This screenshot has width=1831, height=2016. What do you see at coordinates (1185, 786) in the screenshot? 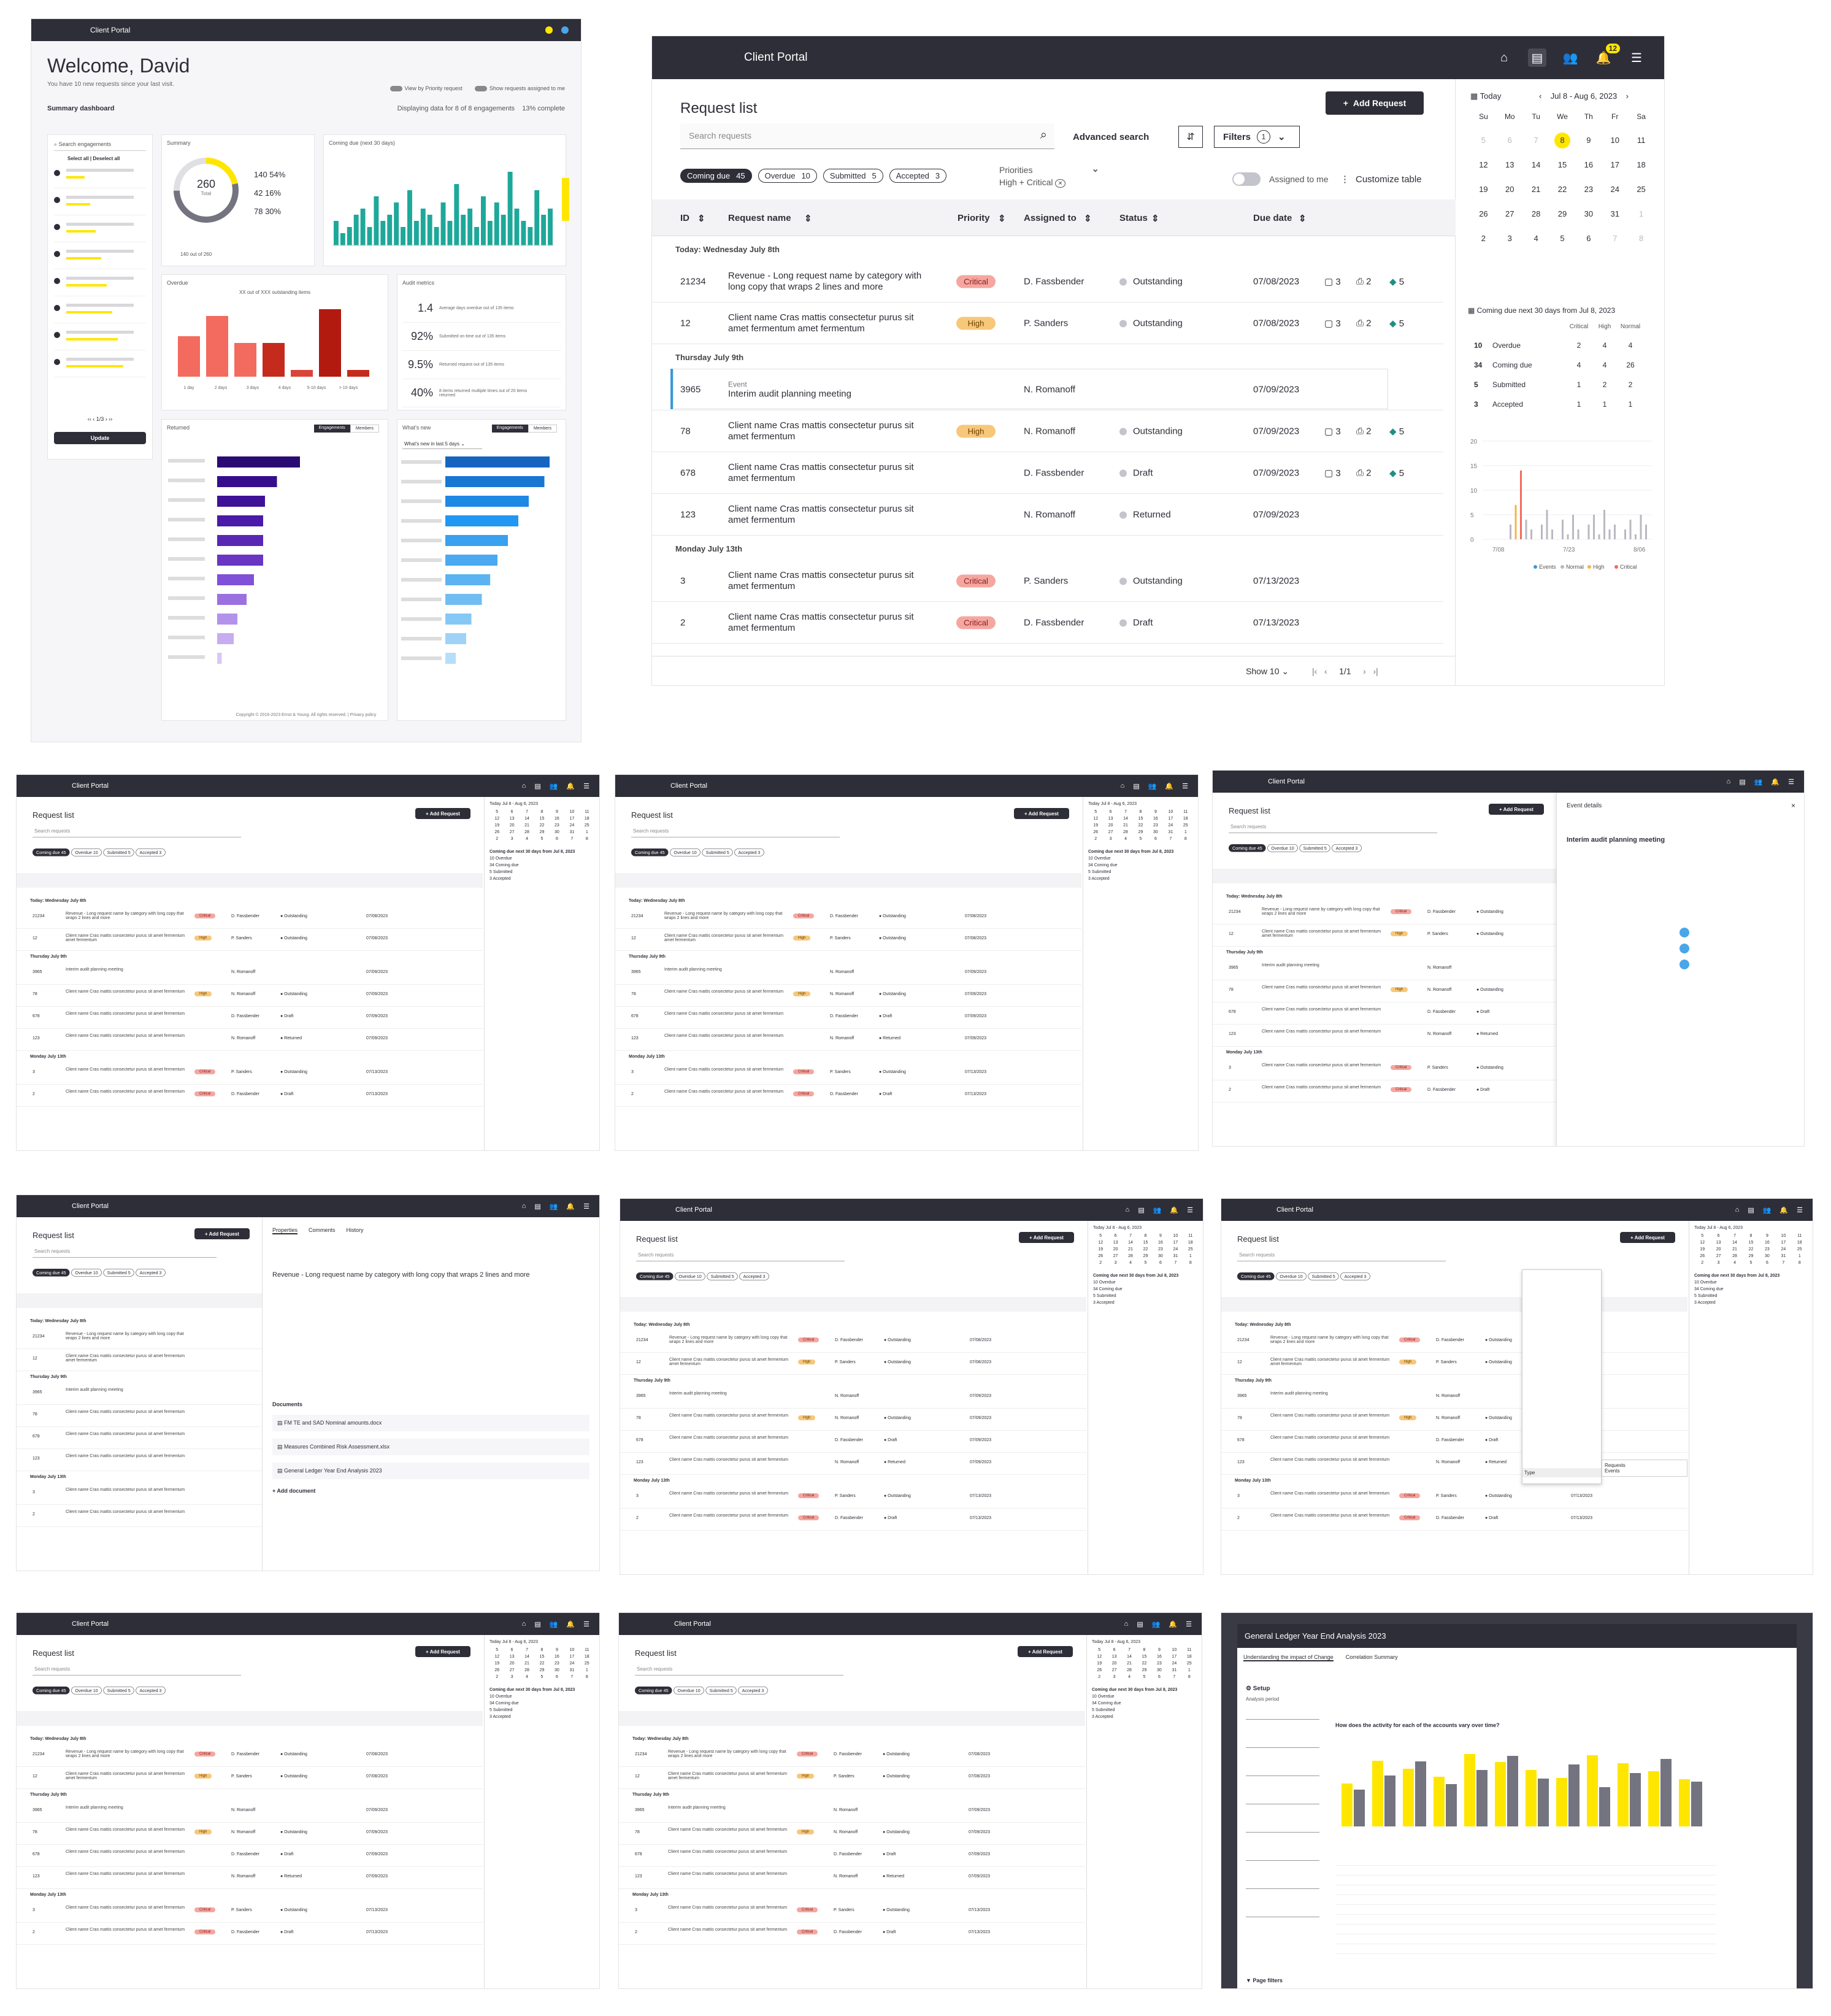
I see `menu-icon: ☰` at bounding box center [1185, 786].